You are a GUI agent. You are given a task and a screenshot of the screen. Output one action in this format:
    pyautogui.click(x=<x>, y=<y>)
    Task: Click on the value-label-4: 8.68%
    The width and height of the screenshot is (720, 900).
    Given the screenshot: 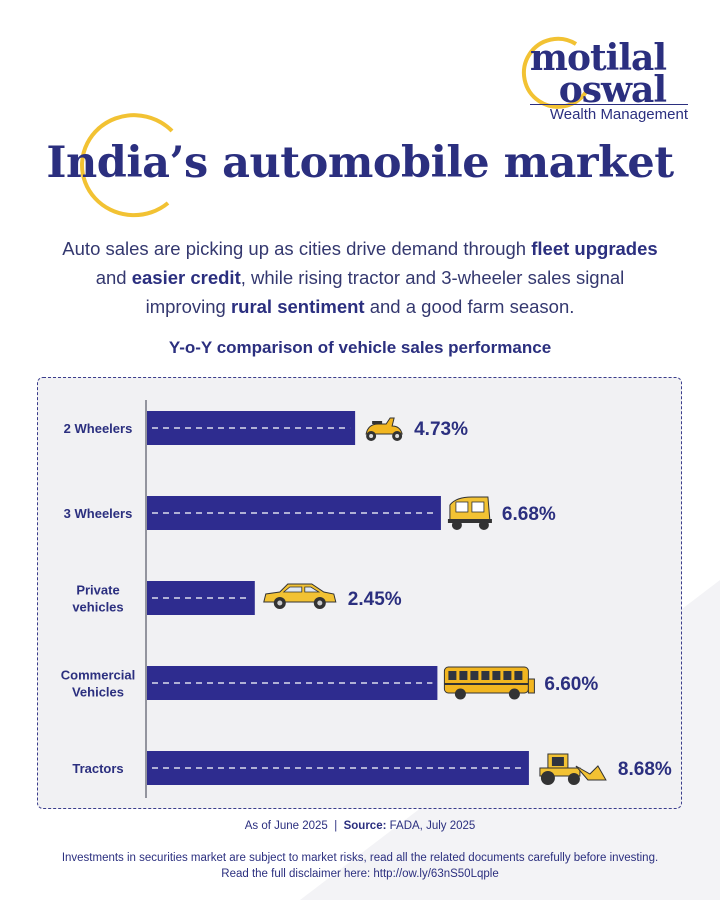 What is the action you would take?
    pyautogui.click(x=645, y=769)
    